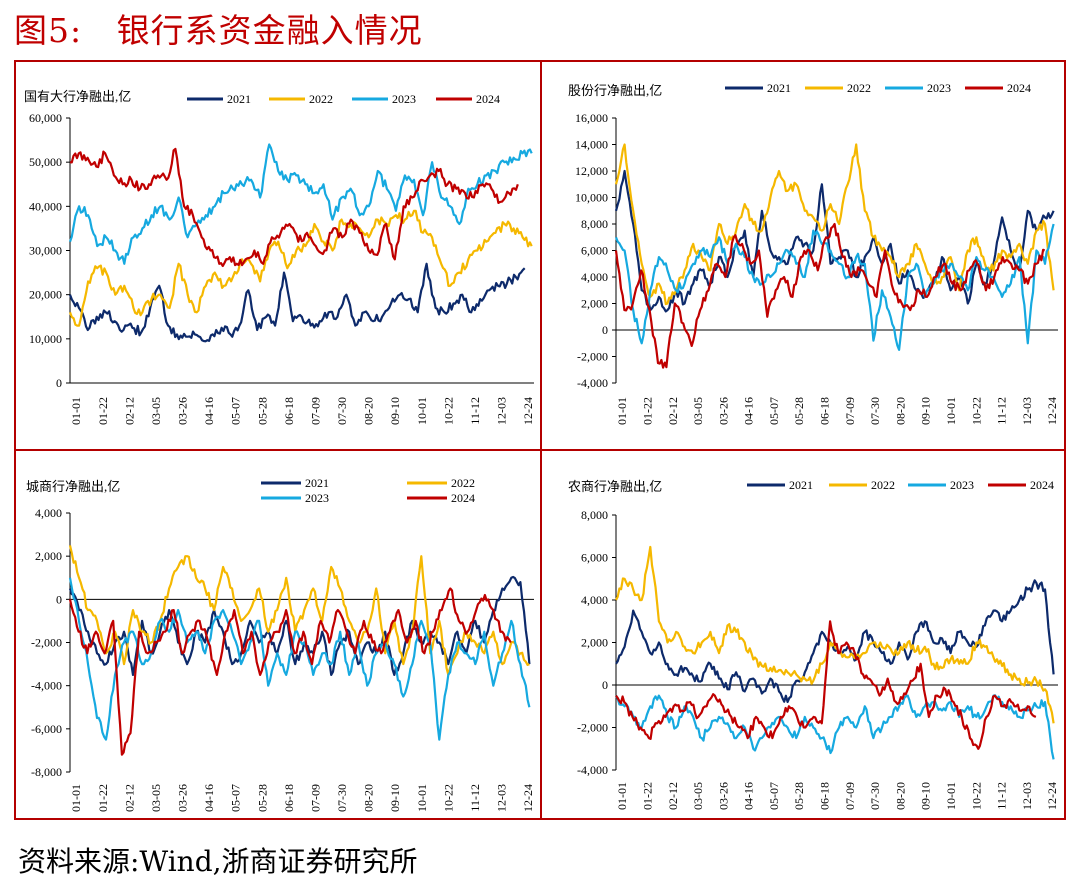 The height and width of the screenshot is (885, 1080). What do you see at coordinates (46, 772) in the screenshot?
I see `y-tick-label: -8,000` at bounding box center [46, 772].